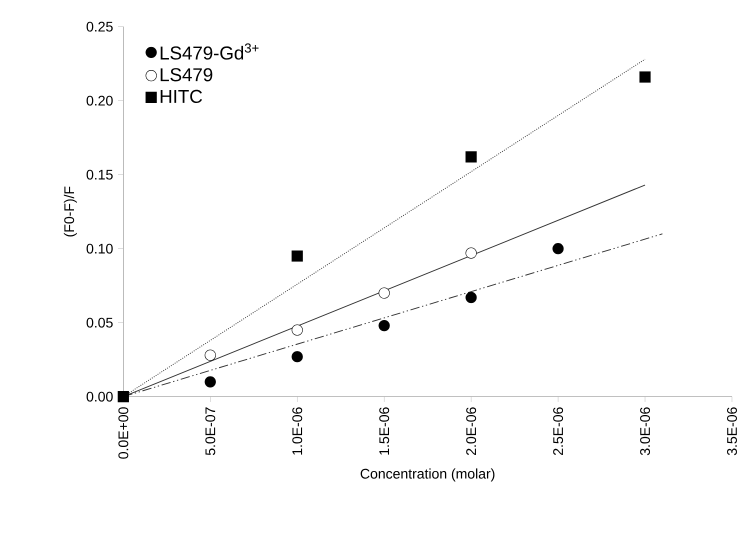 Image resolution: width=744 pixels, height=550 pixels. Describe the element at coordinates (471, 431) in the screenshot. I see `x-tick-label: 2.0E-06` at that location.